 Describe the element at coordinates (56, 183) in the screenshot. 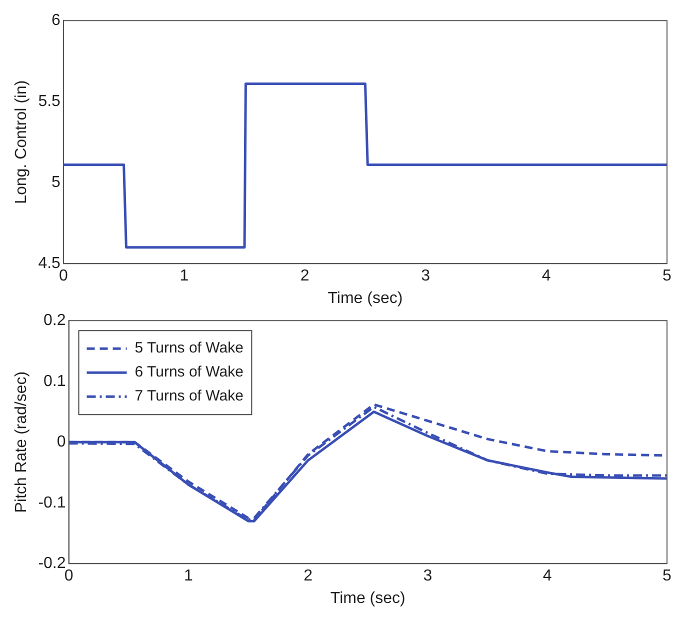

I see `y-tick-label: 5` at that location.